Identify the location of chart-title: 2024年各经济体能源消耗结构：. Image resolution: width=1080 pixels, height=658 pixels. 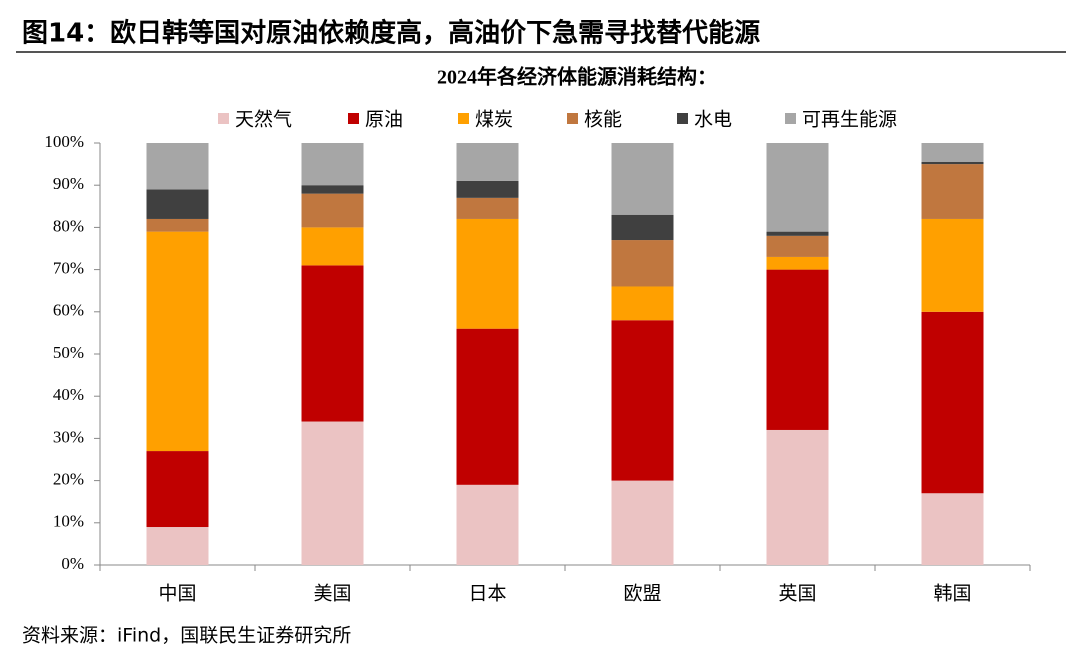
(577, 77).